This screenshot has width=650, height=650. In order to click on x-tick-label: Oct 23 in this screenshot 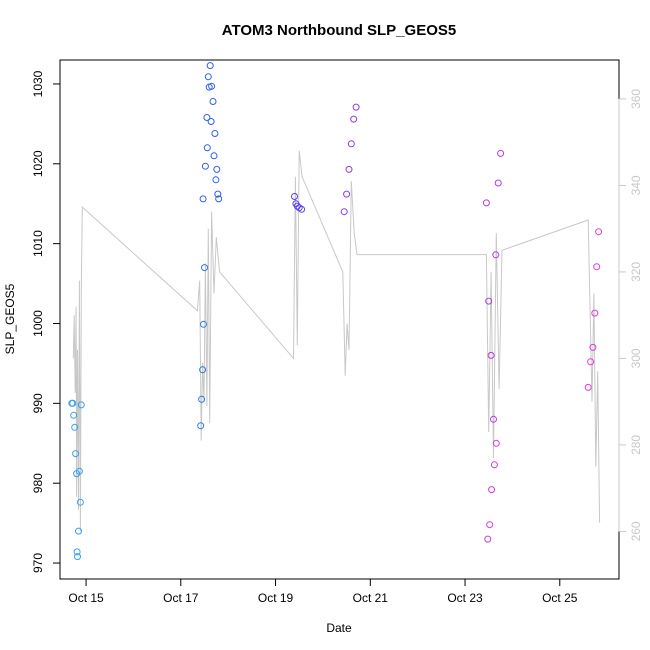, I will do `click(465, 598)`.